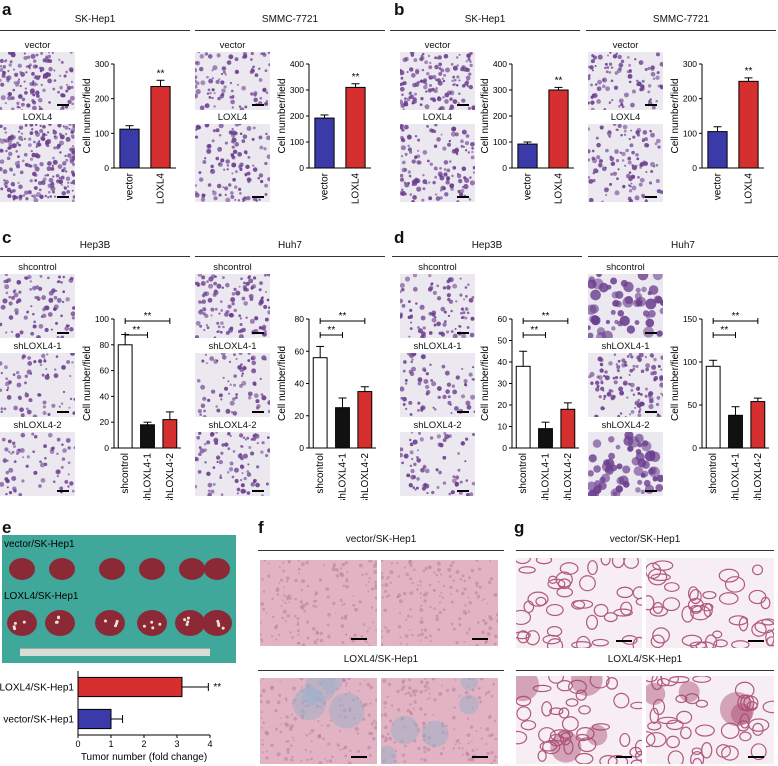 This screenshot has height=766, width=778. What do you see at coordinates (143, 744) in the screenshot?
I see `x-tick-label: 2` at bounding box center [143, 744].